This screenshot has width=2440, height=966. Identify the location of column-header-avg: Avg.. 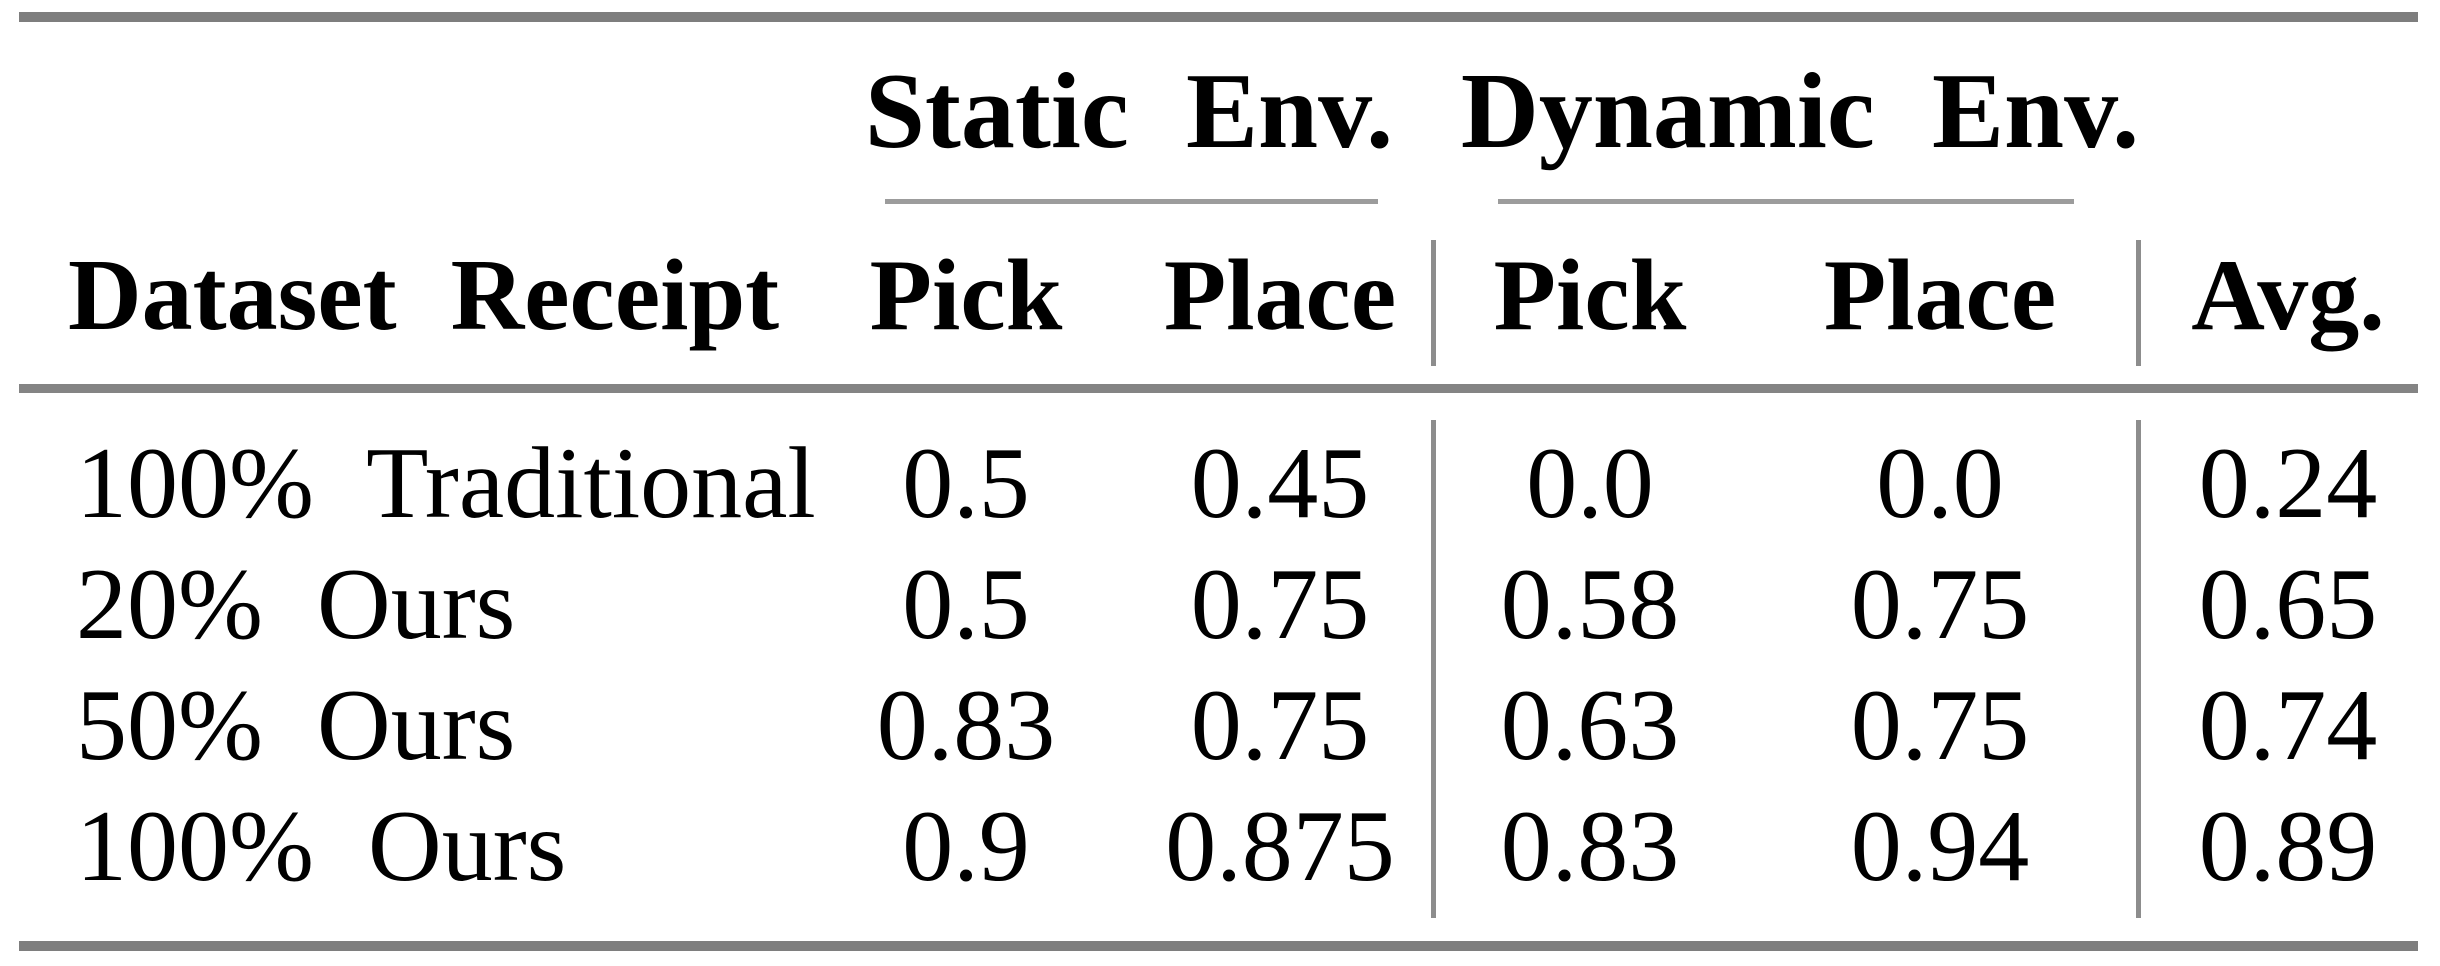
(2288, 295).